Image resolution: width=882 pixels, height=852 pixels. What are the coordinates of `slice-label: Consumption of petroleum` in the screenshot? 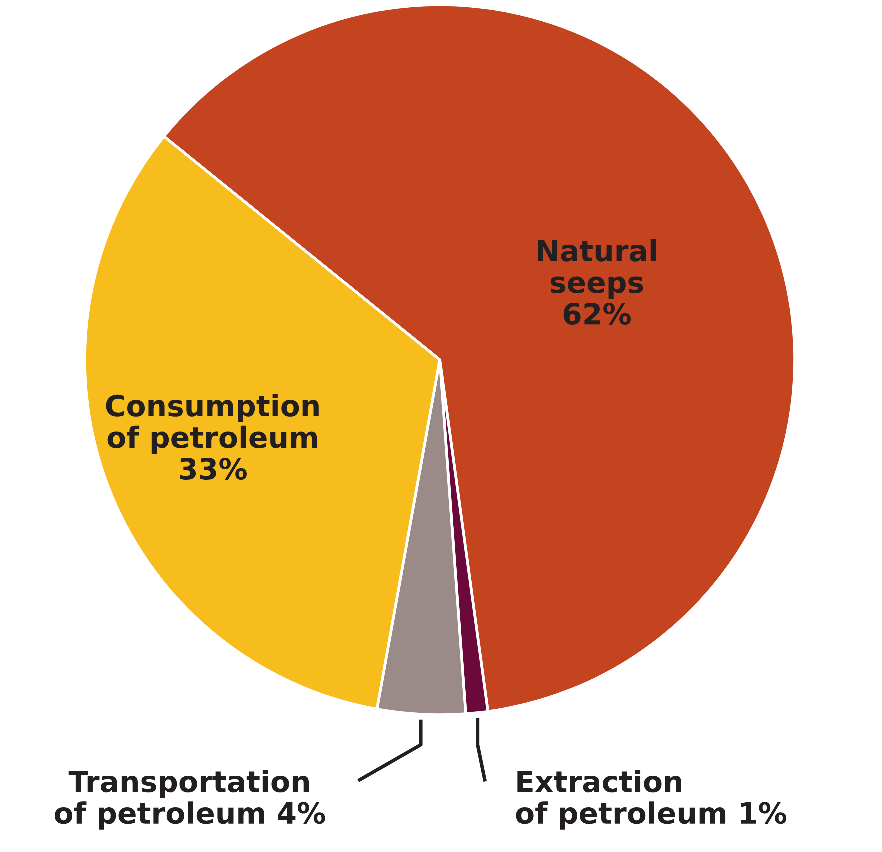 It's located at (212, 424).